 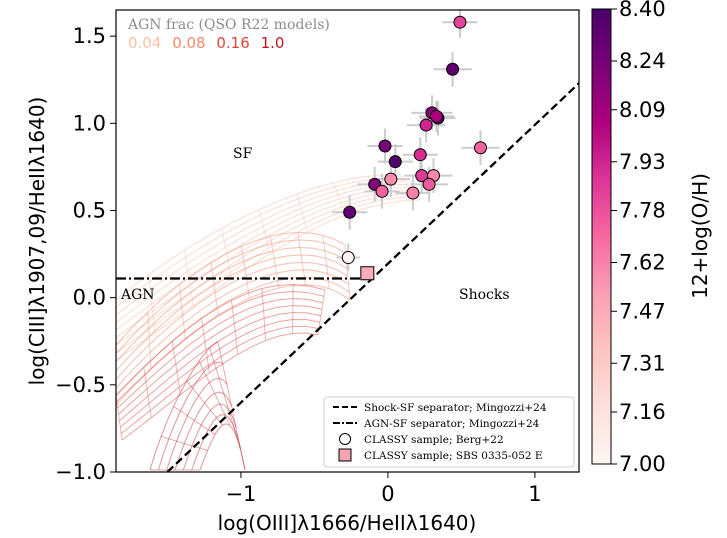 I want to click on y-tick-label: 0.0, so click(x=89, y=298).